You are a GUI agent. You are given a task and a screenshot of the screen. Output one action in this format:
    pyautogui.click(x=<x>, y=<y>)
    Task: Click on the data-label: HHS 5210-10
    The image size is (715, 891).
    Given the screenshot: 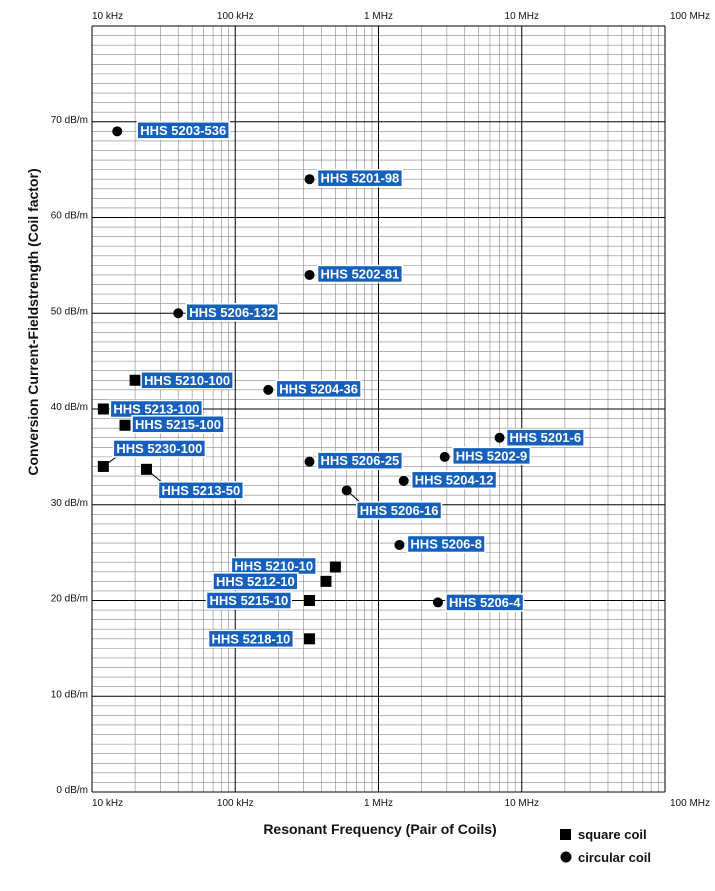 What is the action you would take?
    pyautogui.click(x=273, y=565)
    